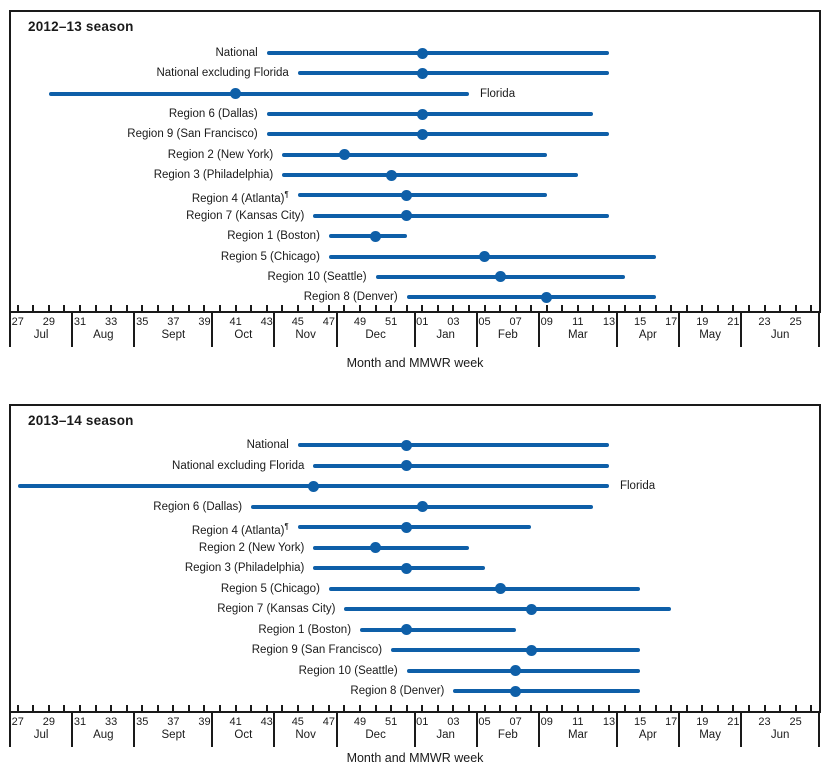 This screenshot has width=830, height=774. I want to click on axis-week-label: 05, so click(484, 722).